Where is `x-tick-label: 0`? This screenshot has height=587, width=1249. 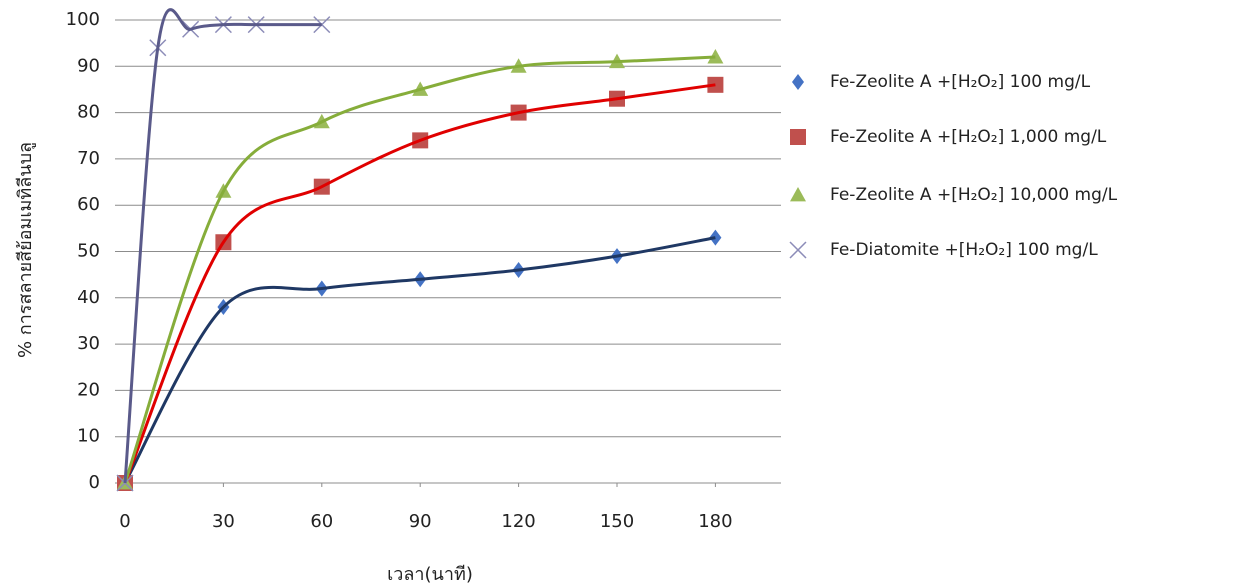 x-tick-label: 0 is located at coordinates (124, 521).